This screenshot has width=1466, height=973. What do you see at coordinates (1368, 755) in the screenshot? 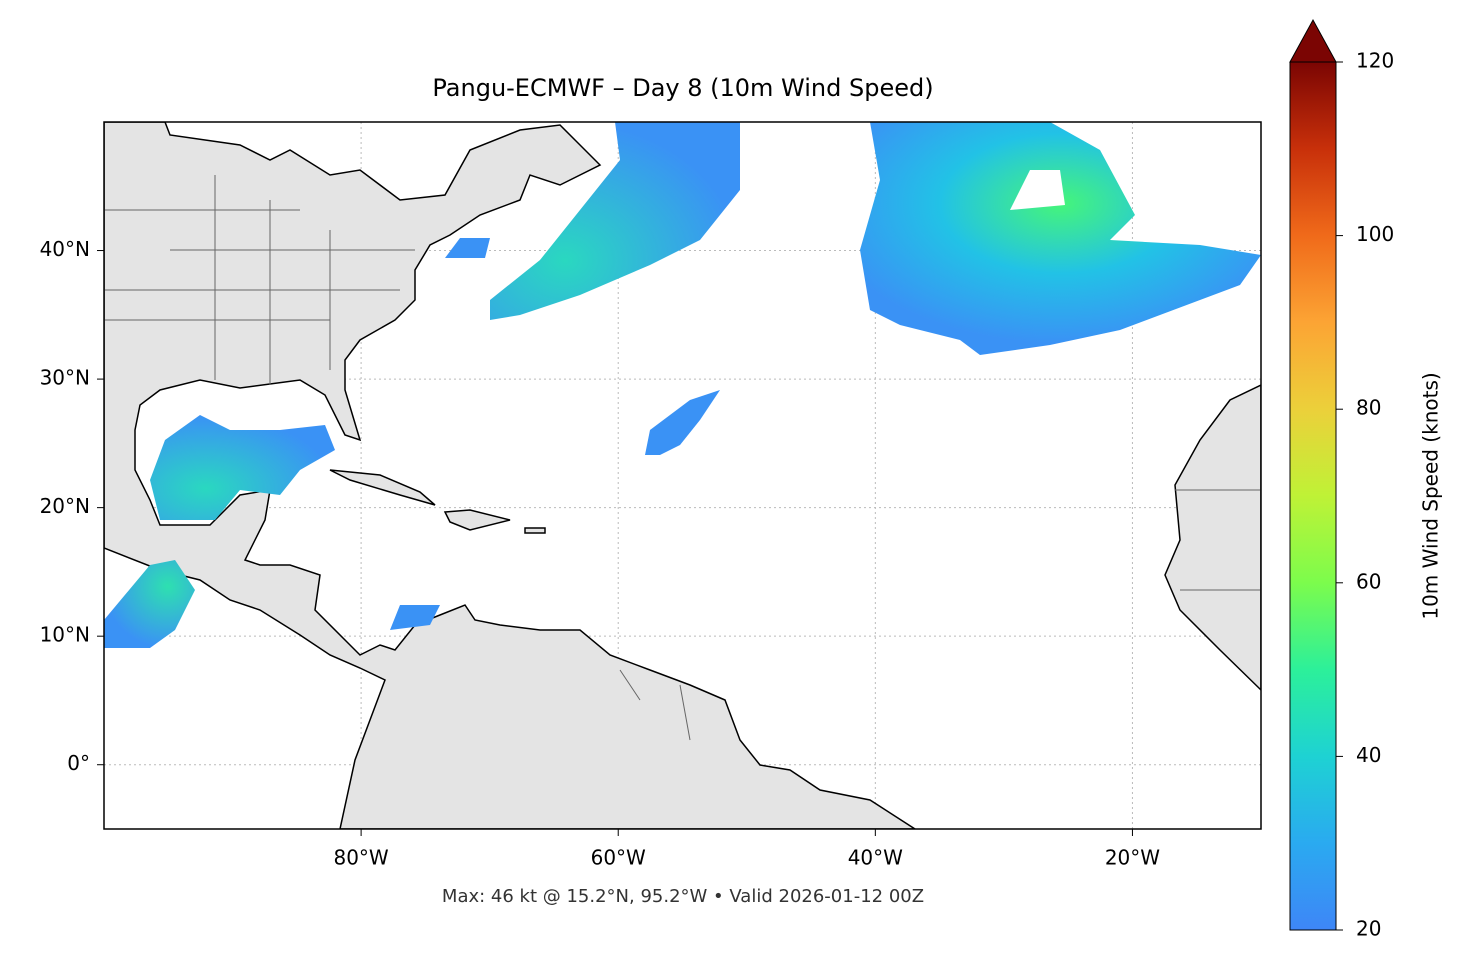
I see `colorbar-tick-label: 40` at bounding box center [1368, 755].